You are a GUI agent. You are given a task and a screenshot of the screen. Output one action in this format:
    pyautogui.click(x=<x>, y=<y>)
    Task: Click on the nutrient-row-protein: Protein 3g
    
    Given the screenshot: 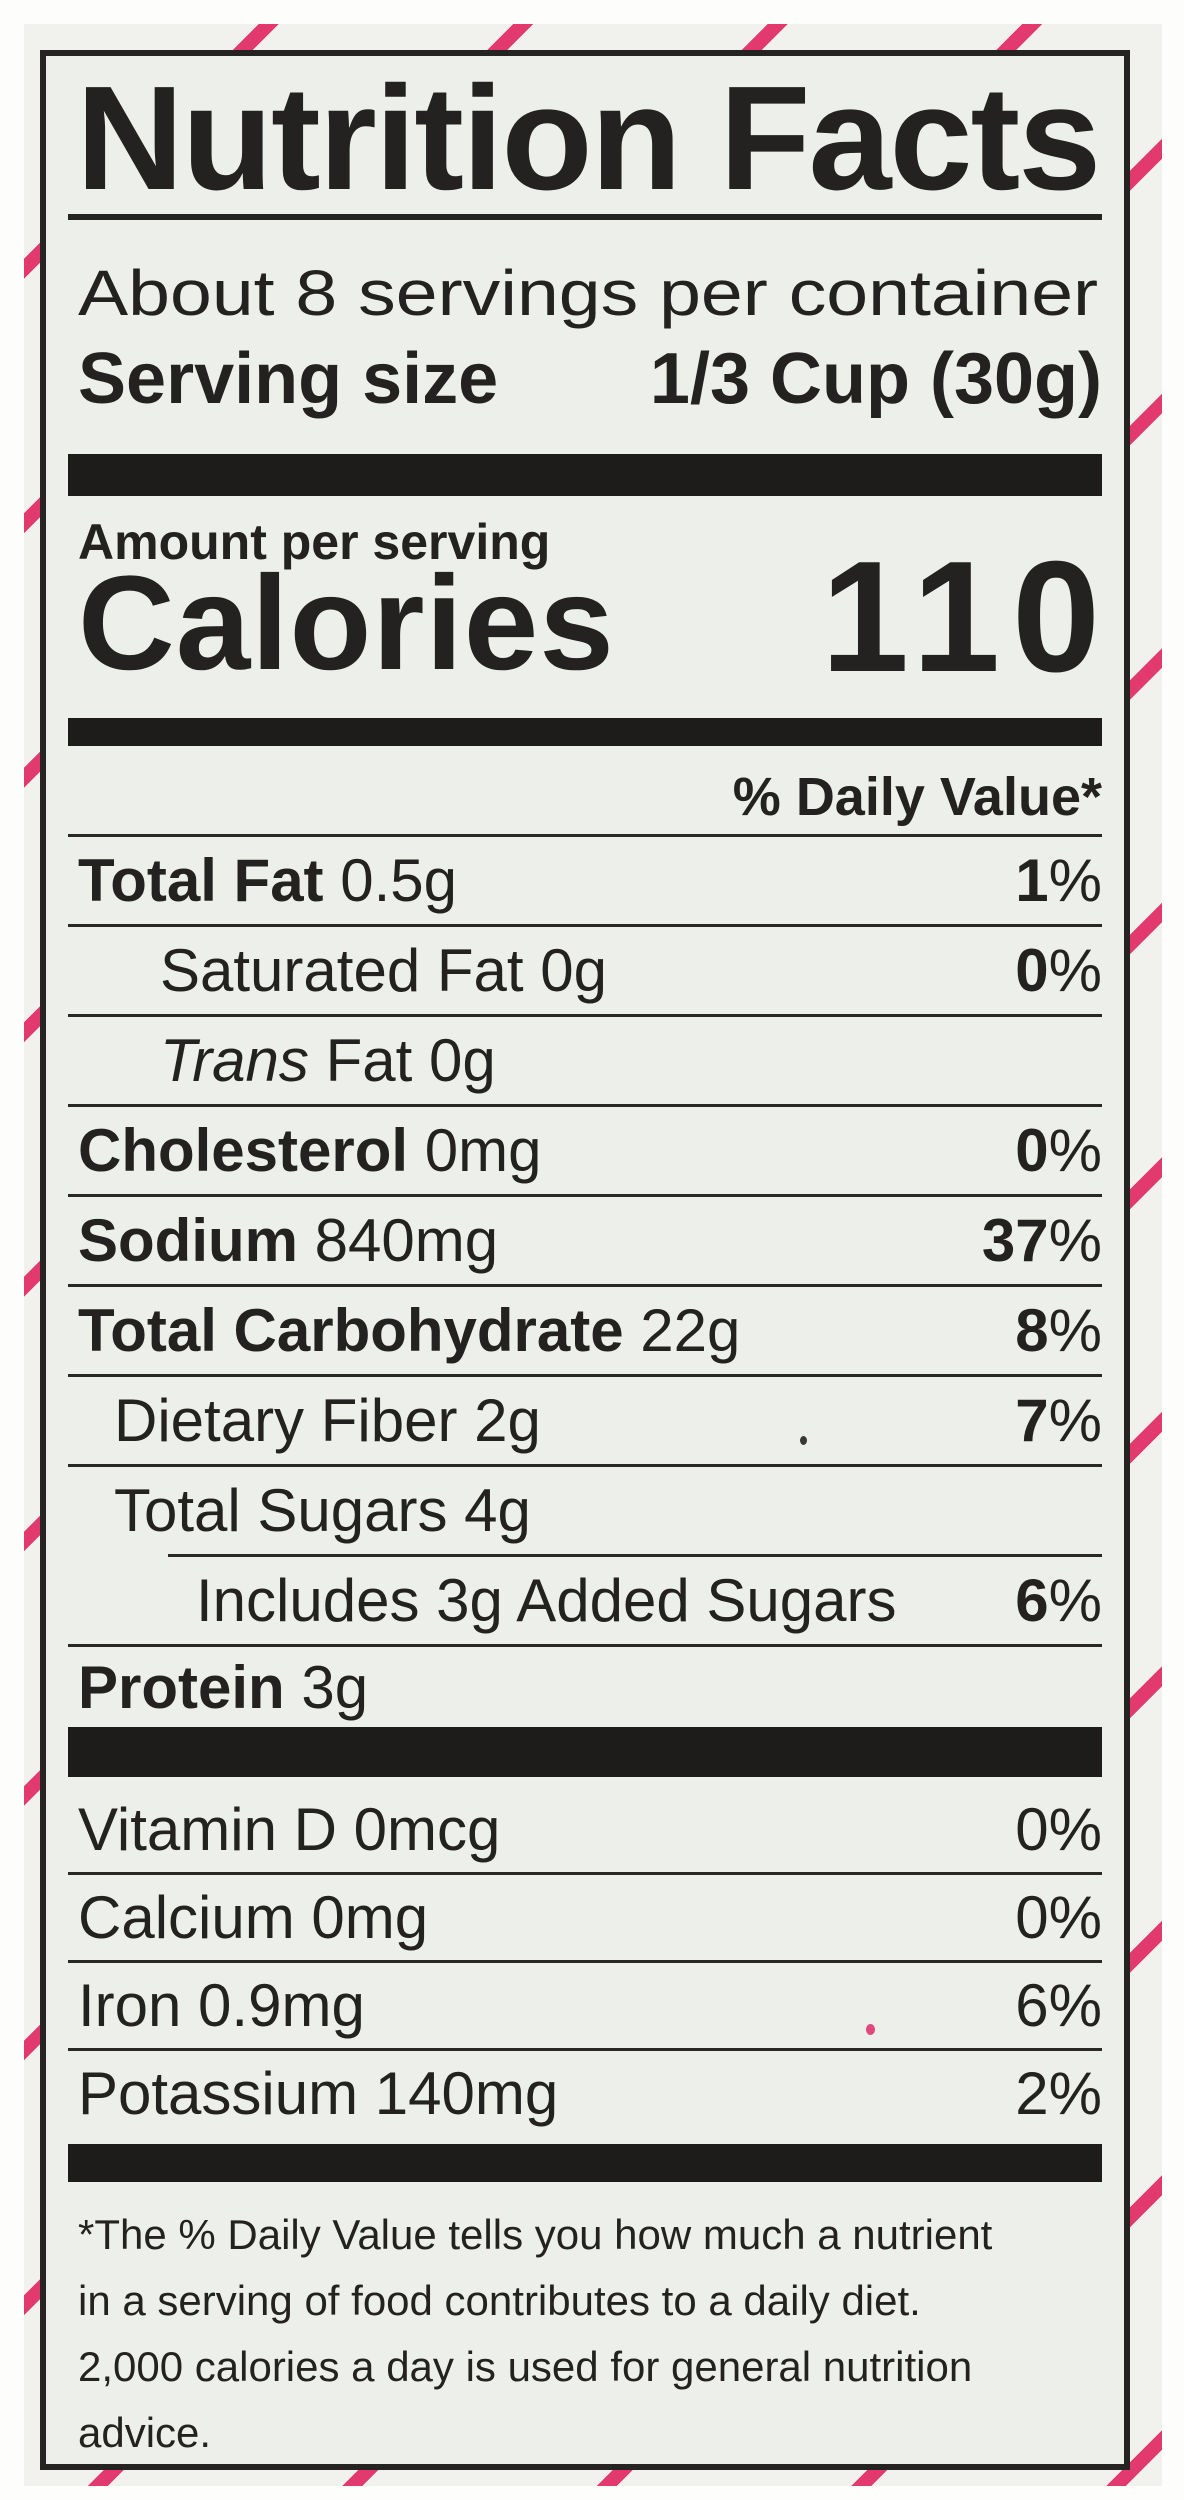 What is the action you would take?
    pyautogui.click(x=223, y=1687)
    